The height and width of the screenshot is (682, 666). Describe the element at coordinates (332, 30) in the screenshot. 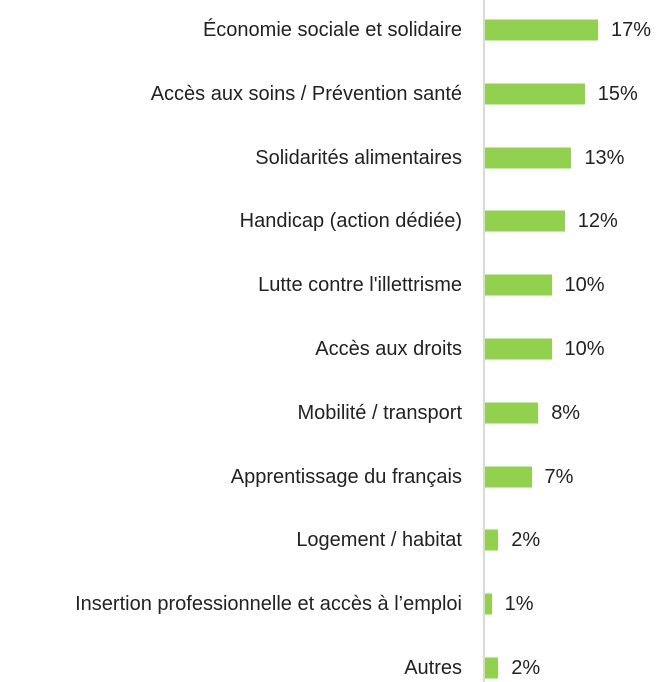

I see `category-label: Économie sociale et solidaire` at that location.